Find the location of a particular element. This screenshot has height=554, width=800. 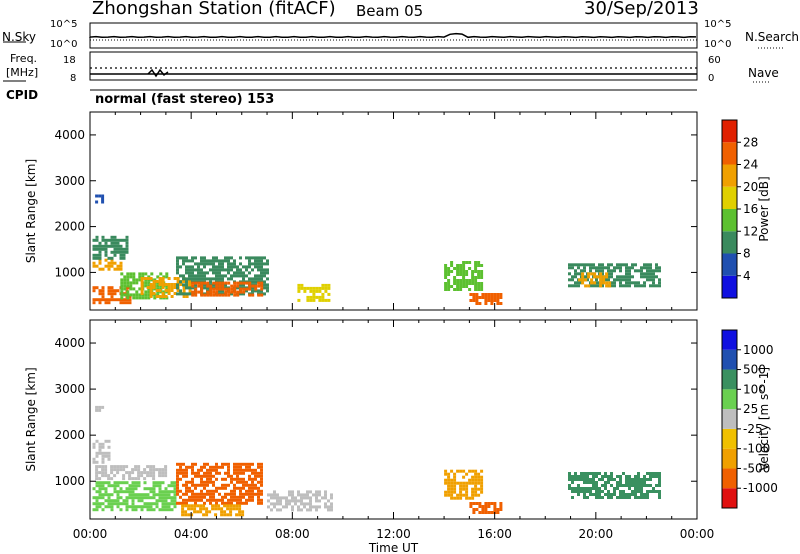

freq-trace-spike is located at coordinates (158, 73).